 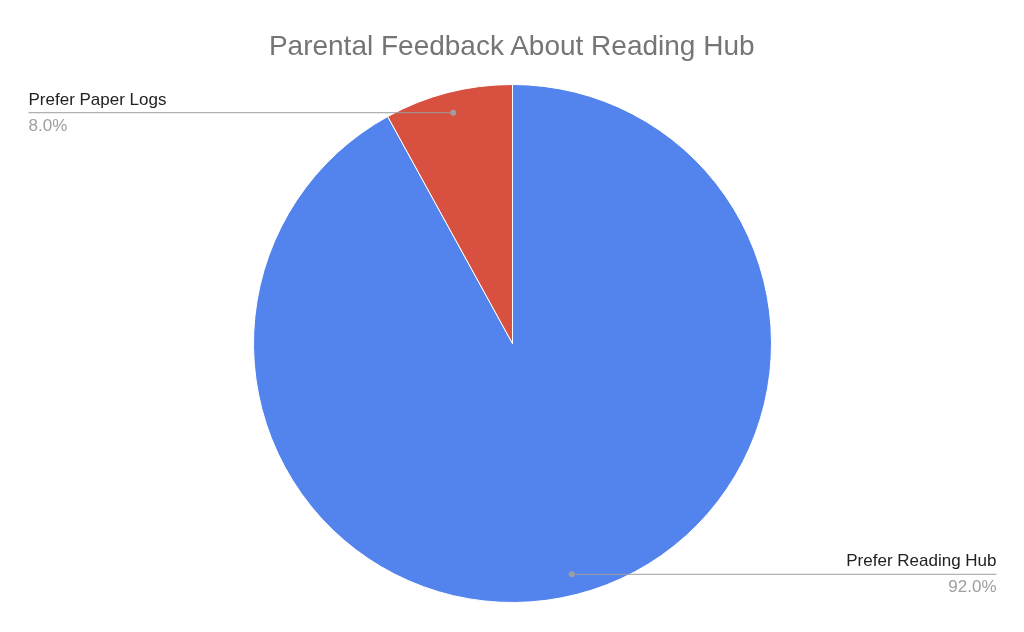 I want to click on data-label: 92.0%, so click(x=972, y=587).